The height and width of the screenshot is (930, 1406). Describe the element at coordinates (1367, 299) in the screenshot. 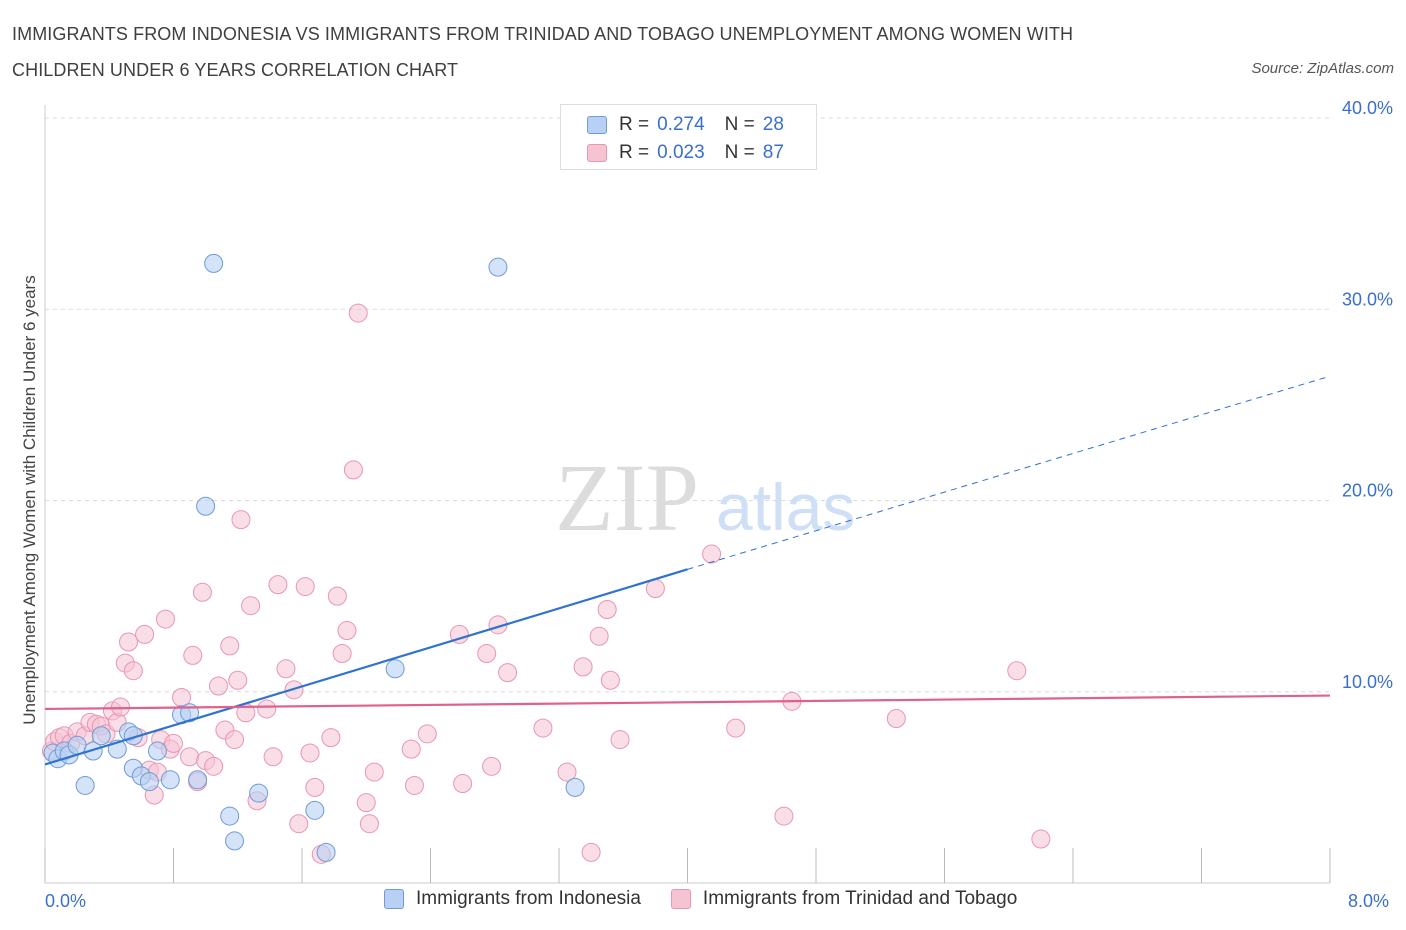

I see `y-tick-label: 30.0%` at that location.